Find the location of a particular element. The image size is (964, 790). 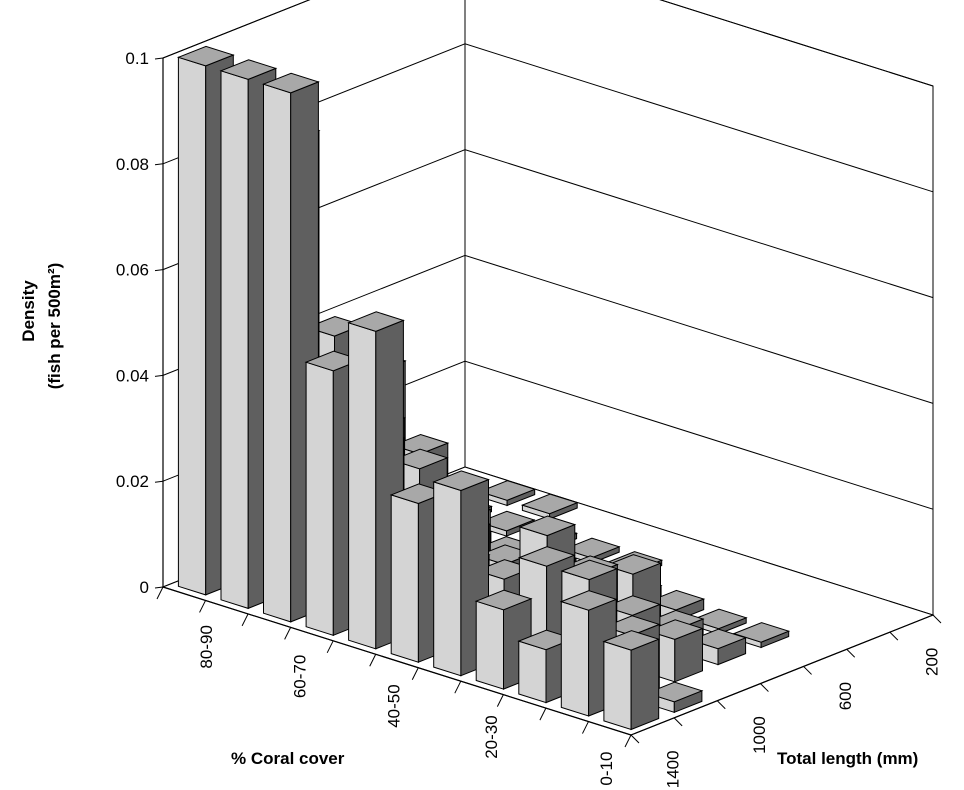

x-tick-label-0: 80-90 is located at coordinates (206, 646).